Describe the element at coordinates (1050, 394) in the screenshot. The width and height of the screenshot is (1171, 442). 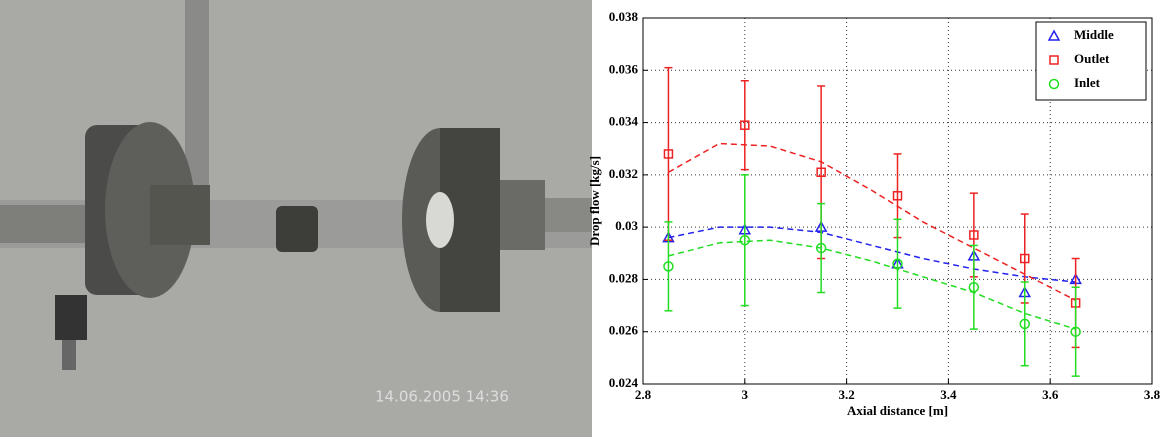
I see `x-tick-label: 3.6` at that location.